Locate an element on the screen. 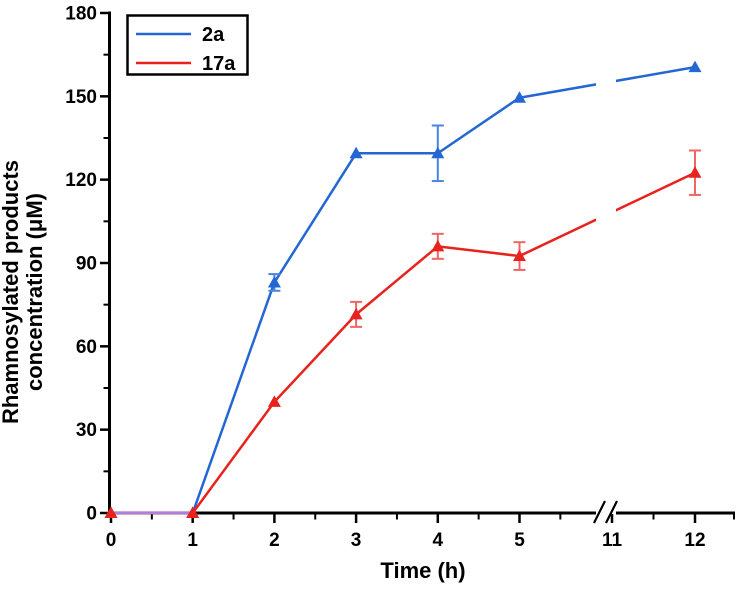 The width and height of the screenshot is (736, 594). x-tick-label: 3 is located at coordinates (356, 540).